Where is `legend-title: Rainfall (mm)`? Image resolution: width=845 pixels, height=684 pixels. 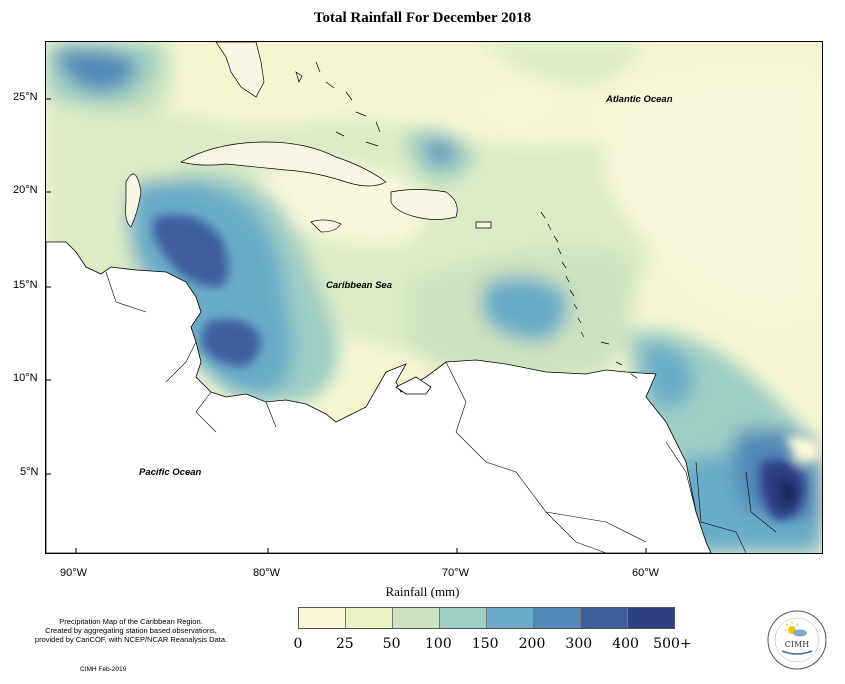 legend-title: Rainfall (mm) is located at coordinates (422, 591).